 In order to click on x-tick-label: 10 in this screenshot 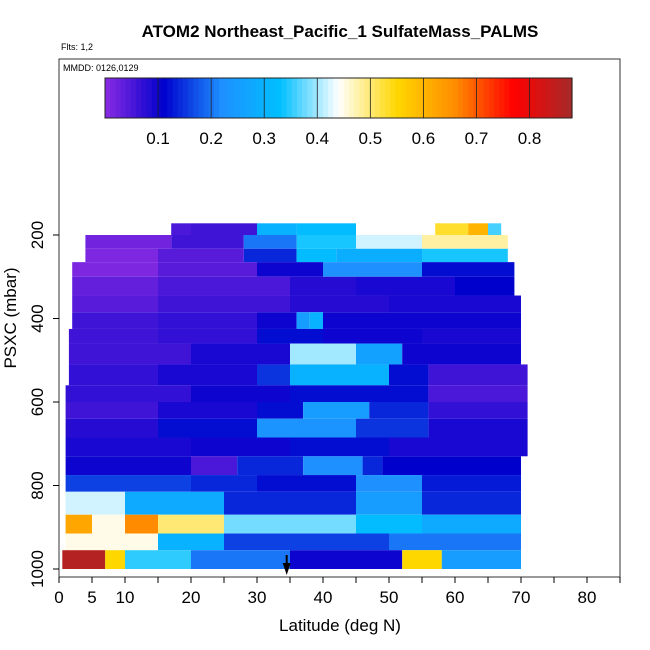, I will do `click(125, 597)`.